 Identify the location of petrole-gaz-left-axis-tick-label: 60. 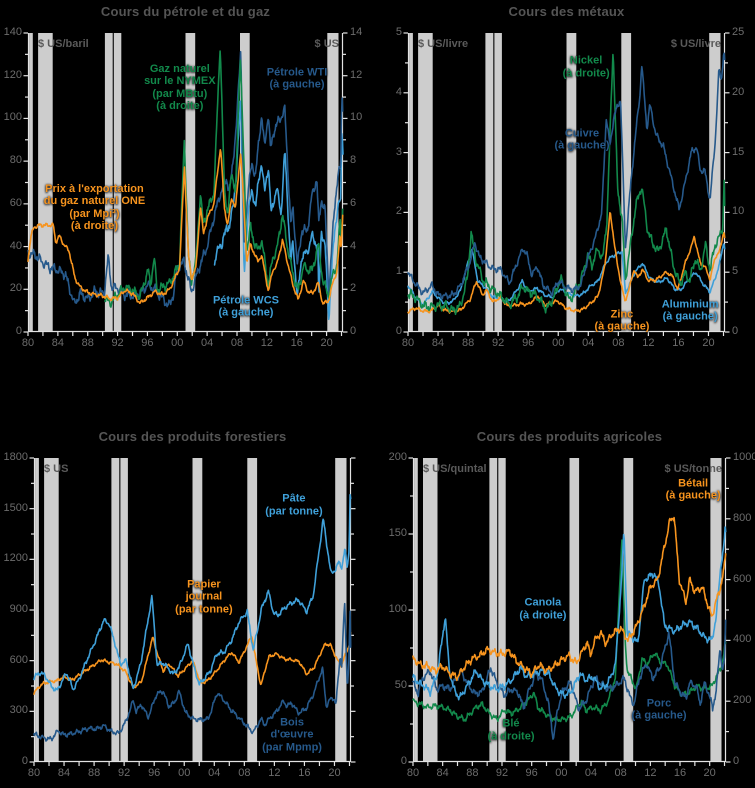
(15, 202).